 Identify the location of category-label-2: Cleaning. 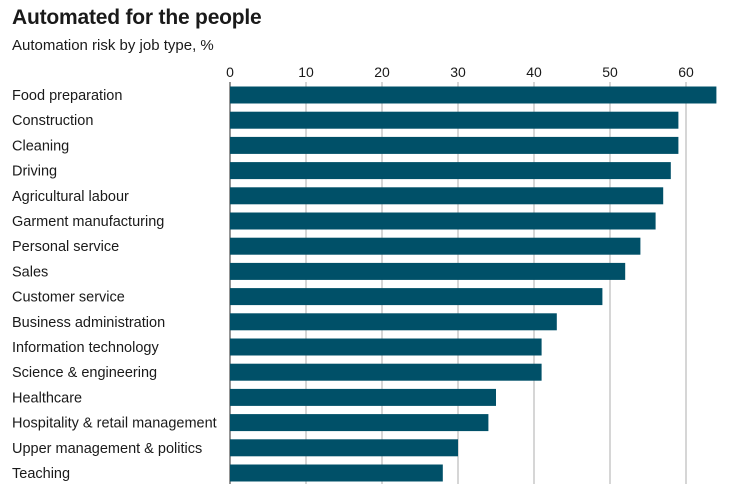
(40, 146).